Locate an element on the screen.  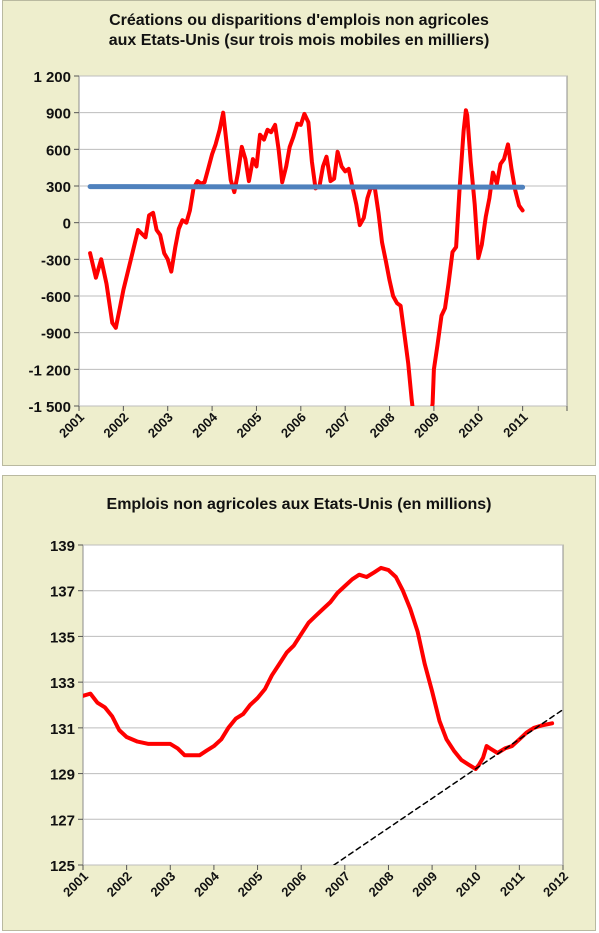
bottom-chart-y-tick-label: 125 is located at coordinates (62, 866).